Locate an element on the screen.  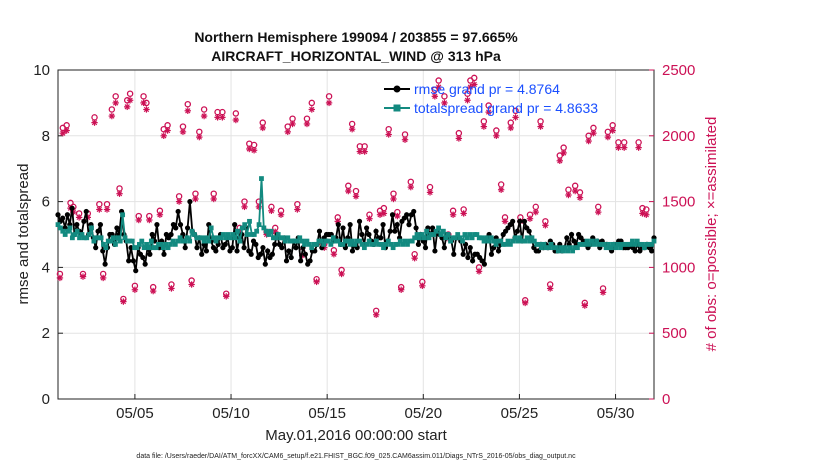
y-right-tick-label: 1000 is located at coordinates (678, 267).